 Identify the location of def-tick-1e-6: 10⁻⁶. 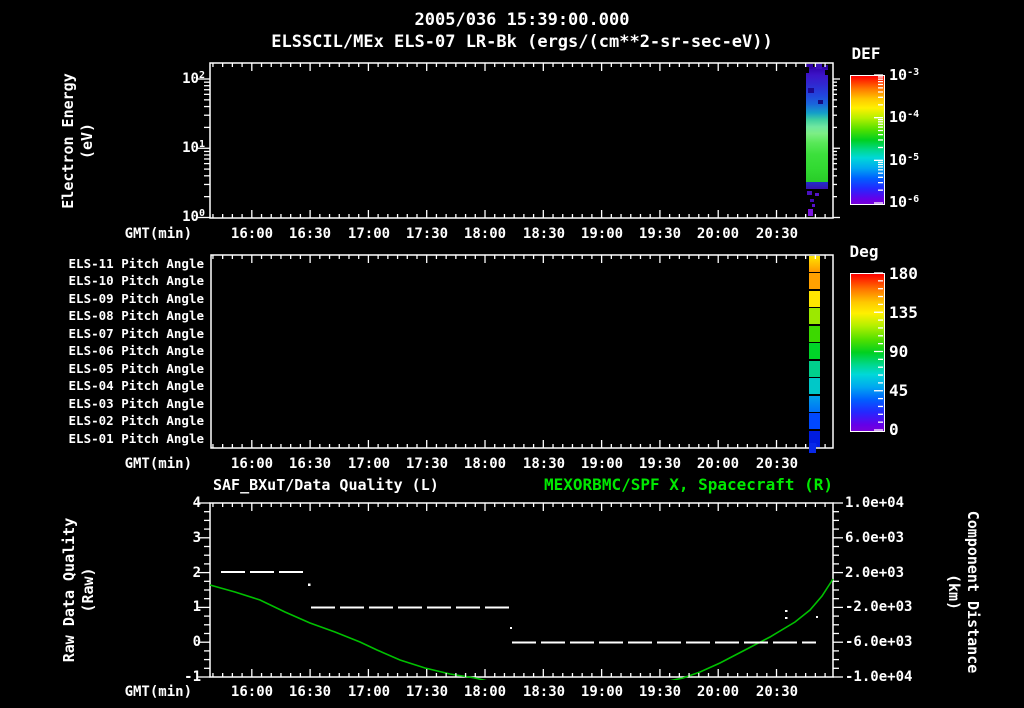
(904, 202).